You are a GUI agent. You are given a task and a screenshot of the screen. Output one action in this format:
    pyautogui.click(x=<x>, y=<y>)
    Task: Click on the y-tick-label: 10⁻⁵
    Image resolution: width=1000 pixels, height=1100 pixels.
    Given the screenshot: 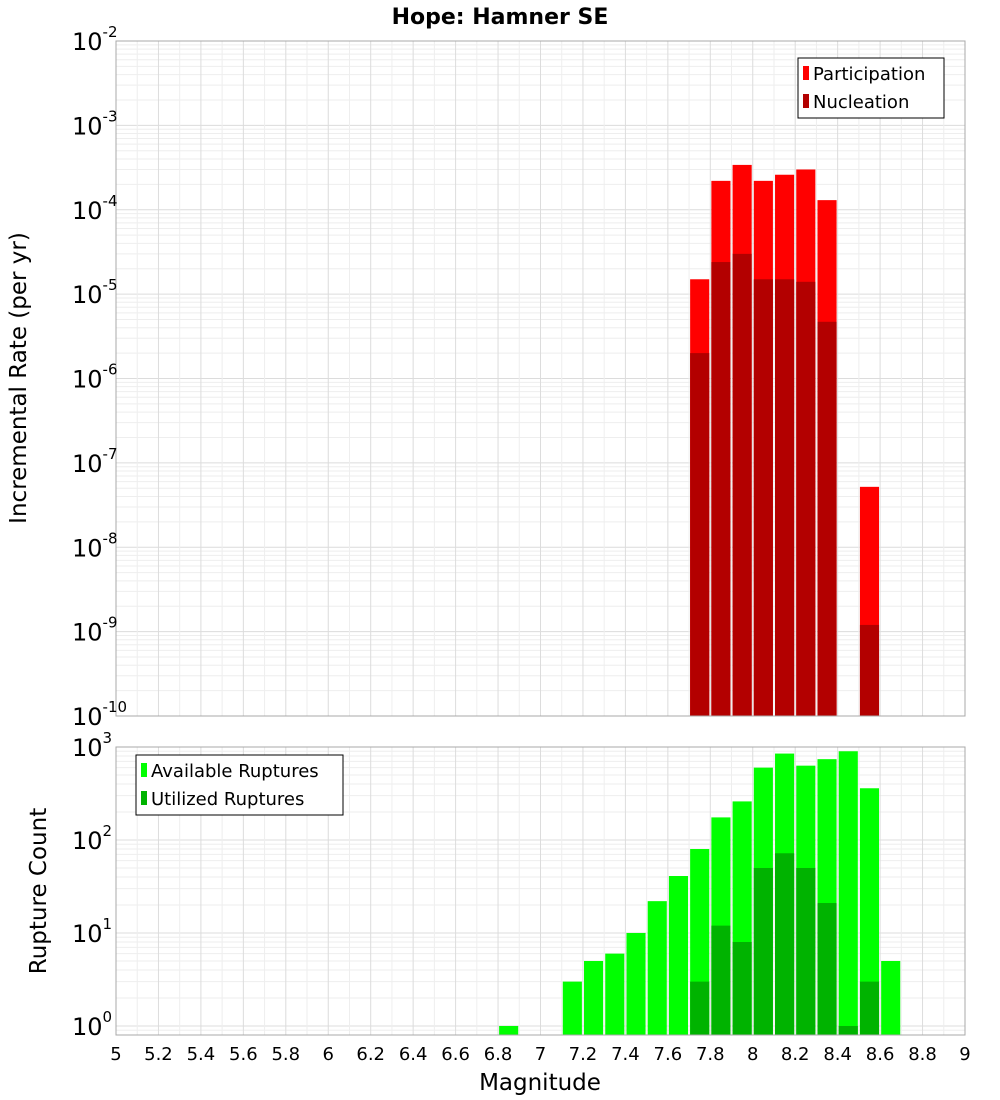 What is the action you would take?
    pyautogui.click(x=95, y=292)
    